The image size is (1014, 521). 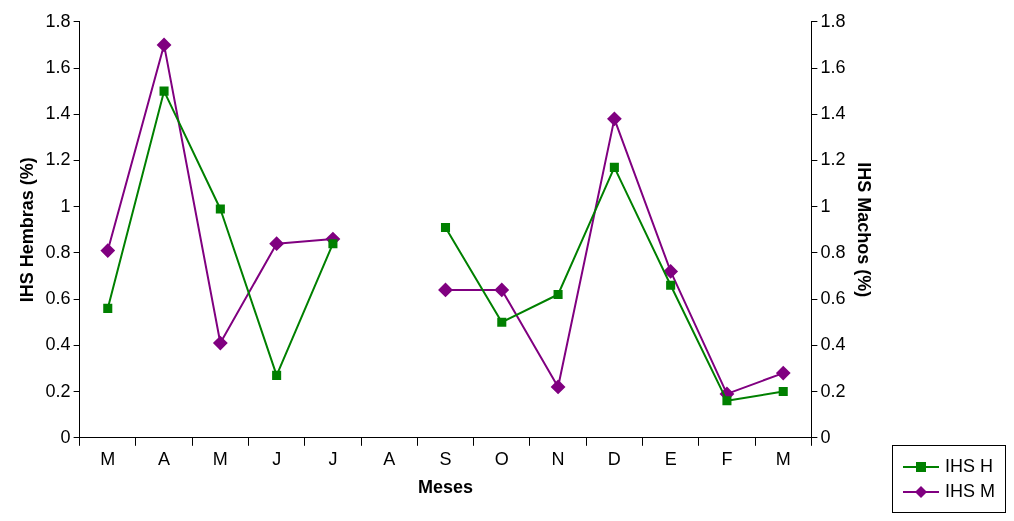 I want to click on y-tick-label: 1, so click(x=65, y=205).